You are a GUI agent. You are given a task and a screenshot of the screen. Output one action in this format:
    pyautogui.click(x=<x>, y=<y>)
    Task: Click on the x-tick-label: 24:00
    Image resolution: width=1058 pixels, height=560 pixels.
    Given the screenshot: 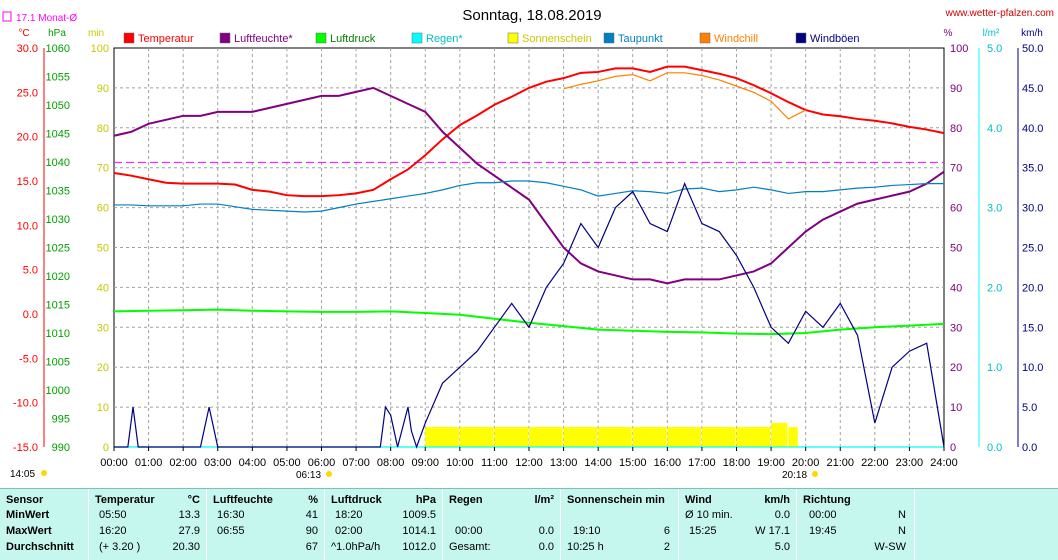 What is the action you would take?
    pyautogui.click(x=944, y=463)
    